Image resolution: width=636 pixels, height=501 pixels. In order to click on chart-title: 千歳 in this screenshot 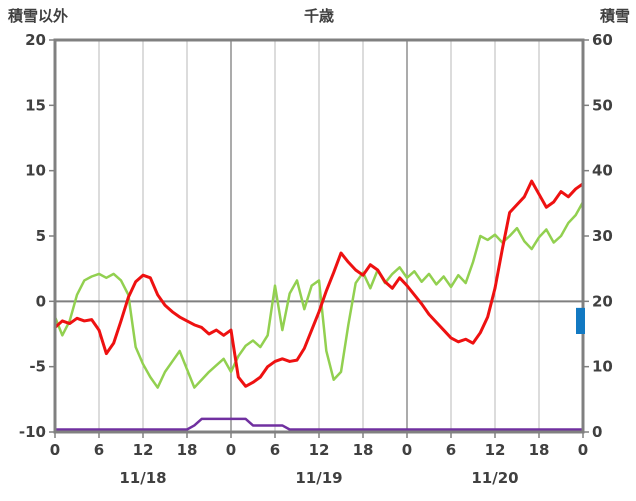, I will do `click(319, 16)`.